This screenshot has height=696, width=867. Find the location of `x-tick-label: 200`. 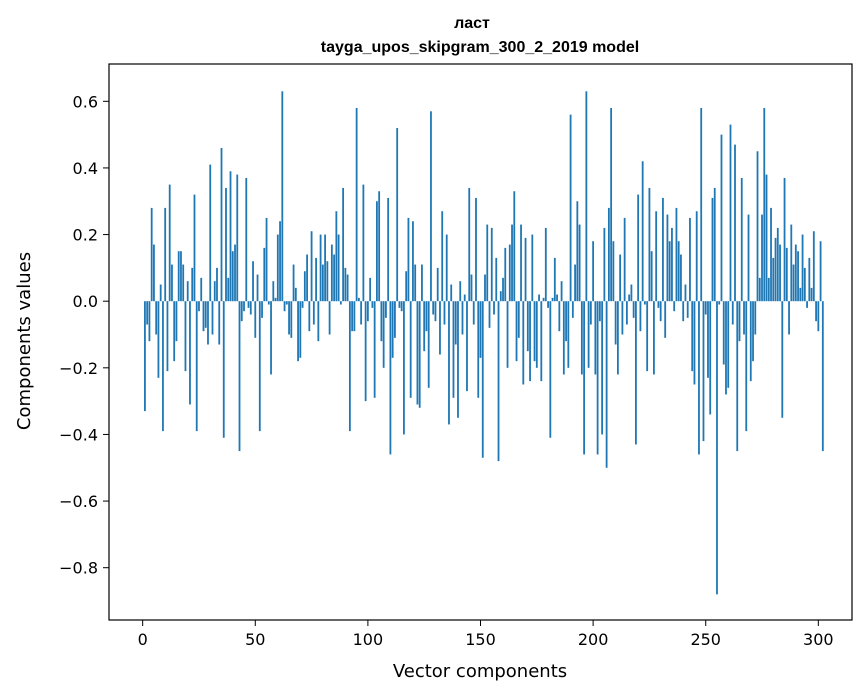

x-tick-label: 200 is located at coordinates (593, 639).